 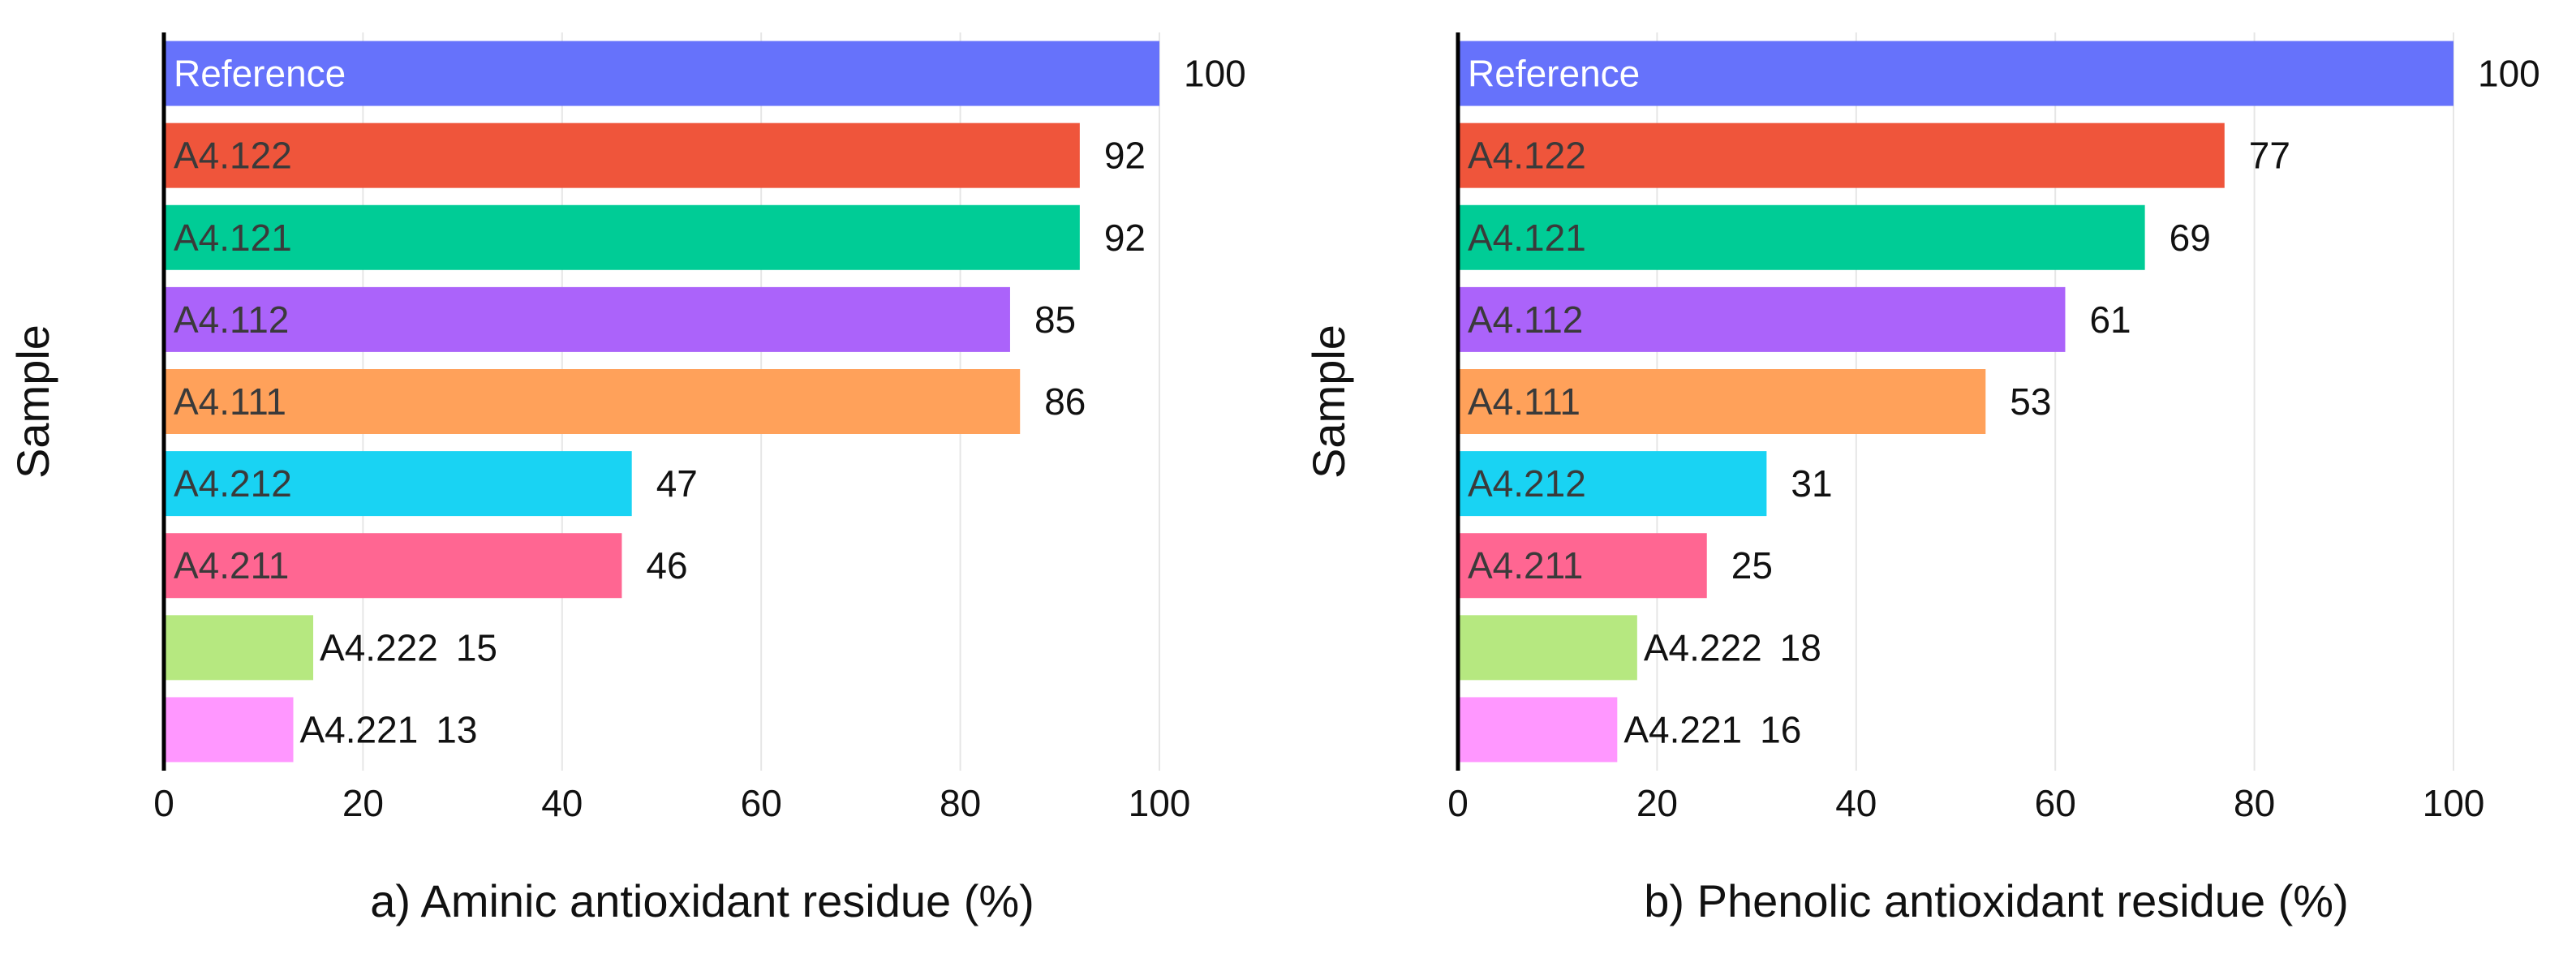 What do you see at coordinates (1065, 401) in the screenshot?
I see `value-label: 86` at bounding box center [1065, 401].